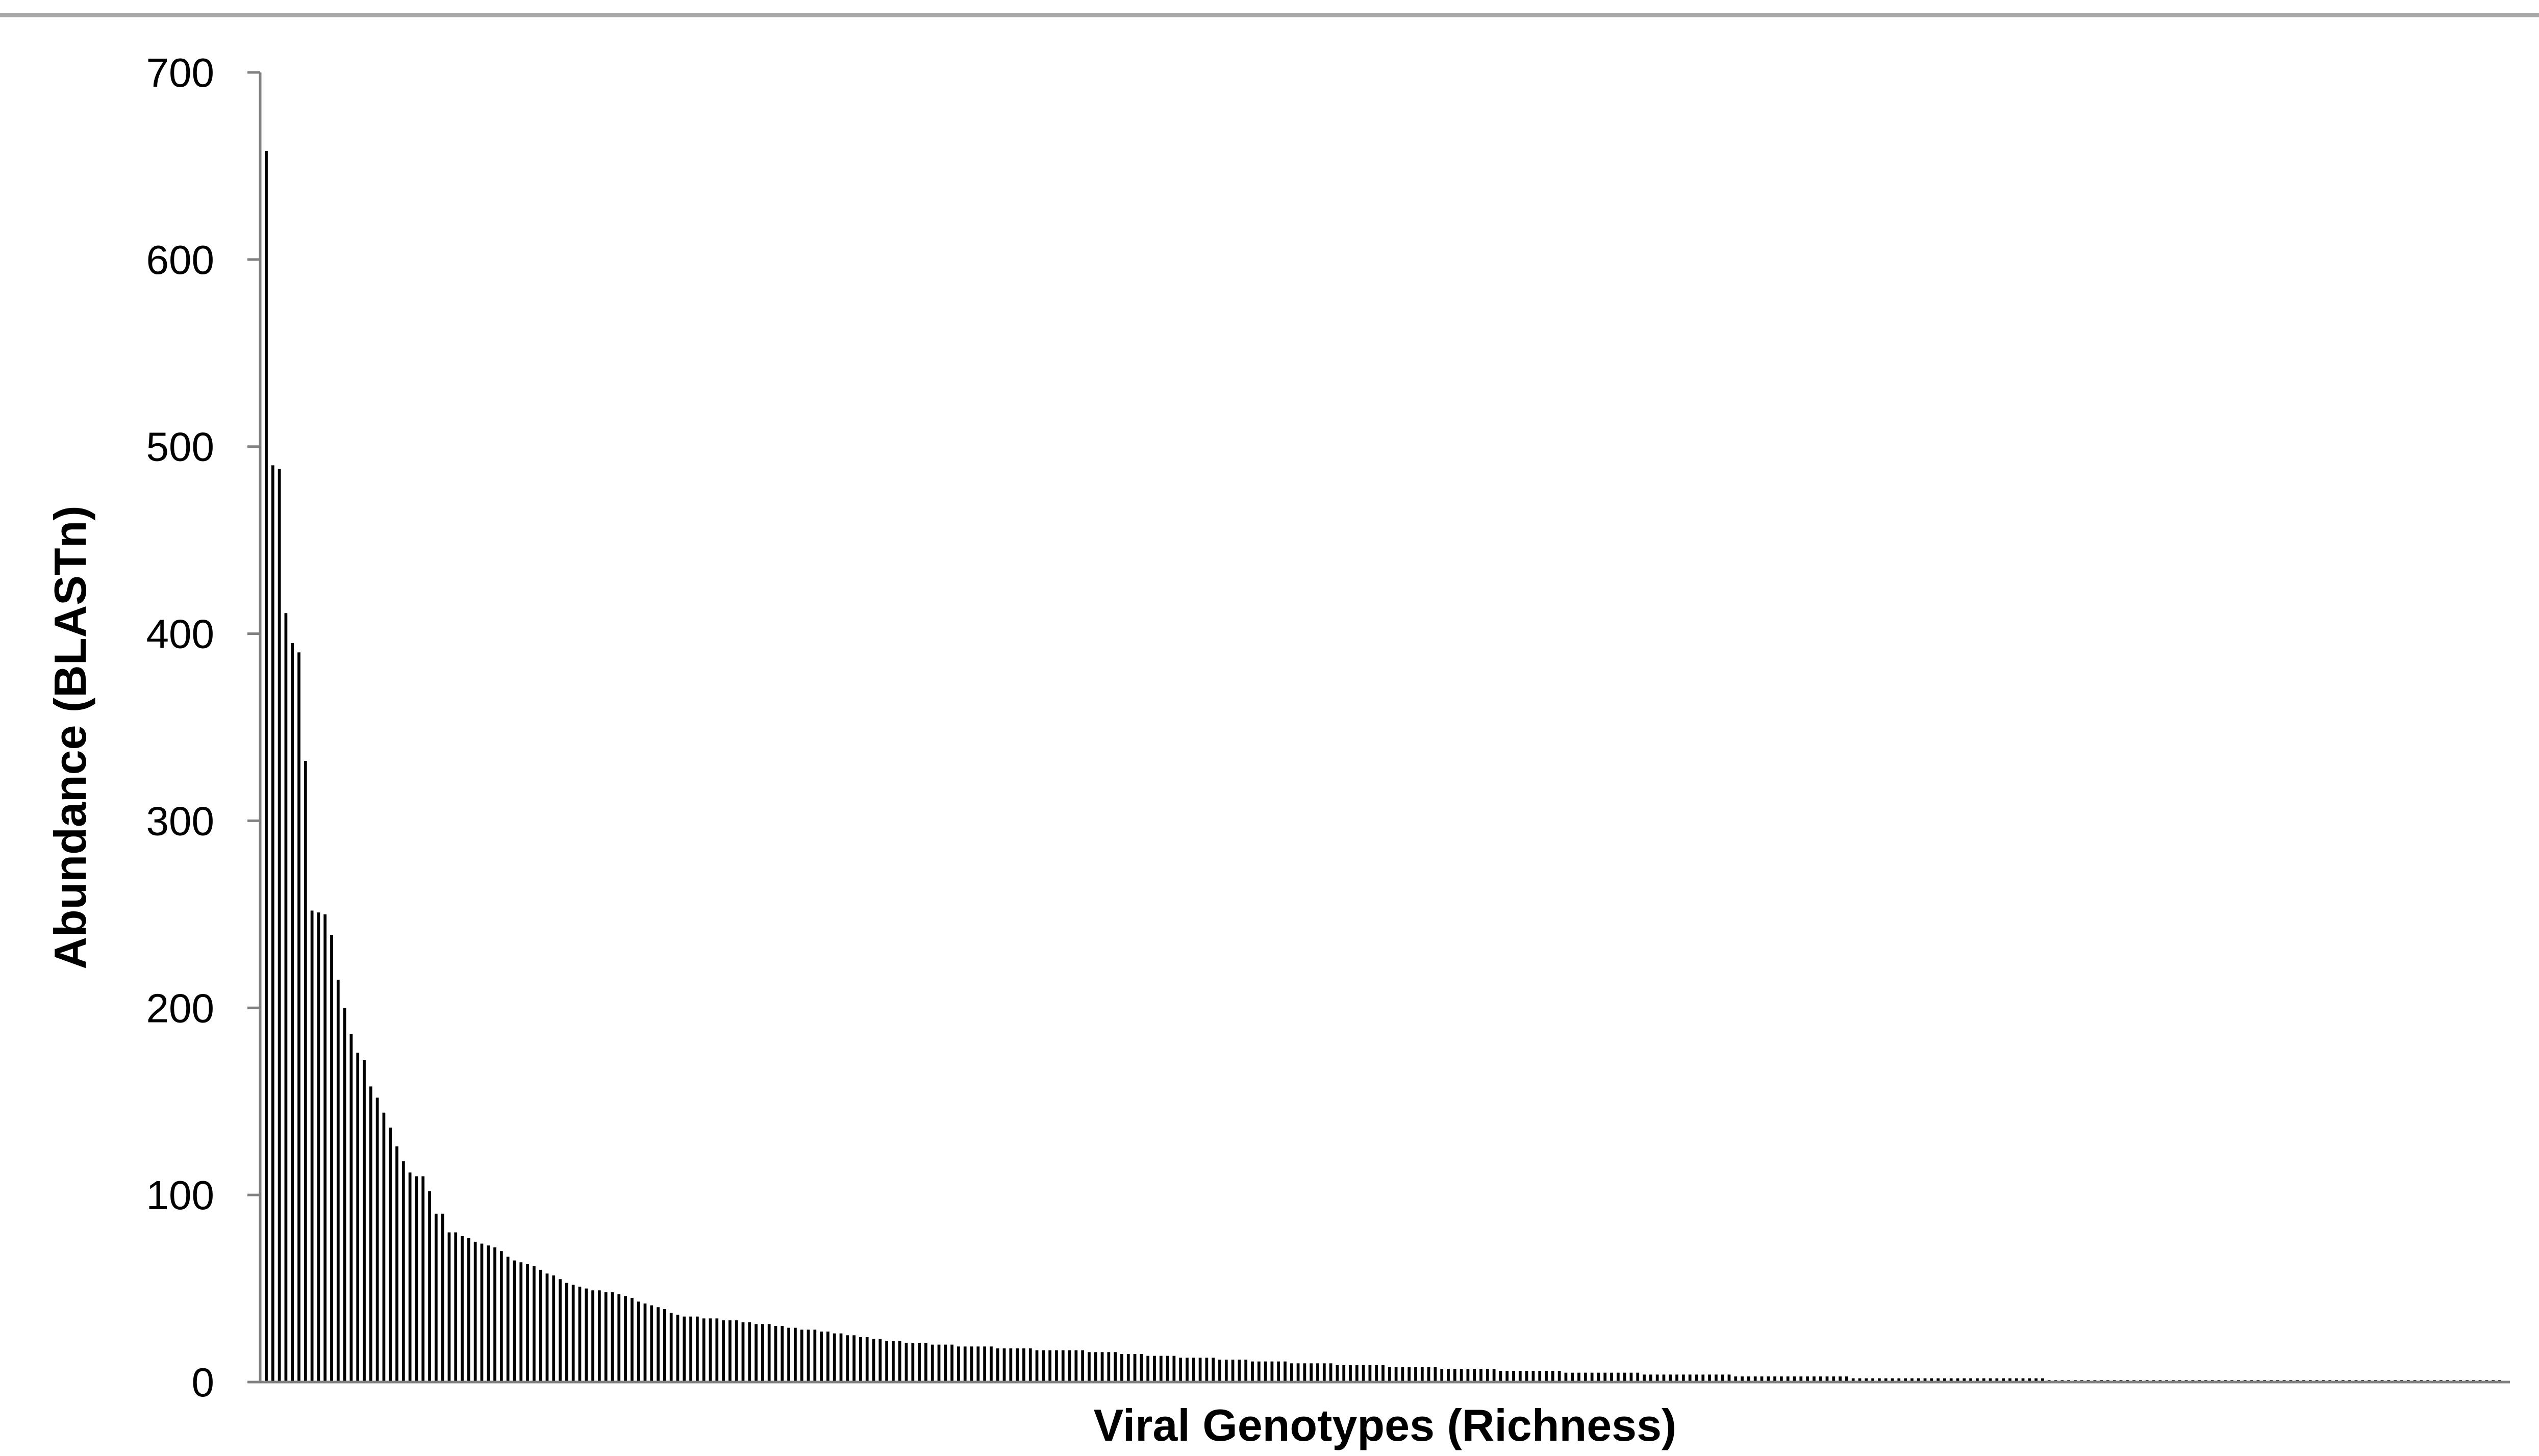 This screenshot has height=1456, width=2539. Describe the element at coordinates (180, 727) in the screenshot. I see `y-tick-labels-group: 0 100 200 300 400 500 600 700` at that location.